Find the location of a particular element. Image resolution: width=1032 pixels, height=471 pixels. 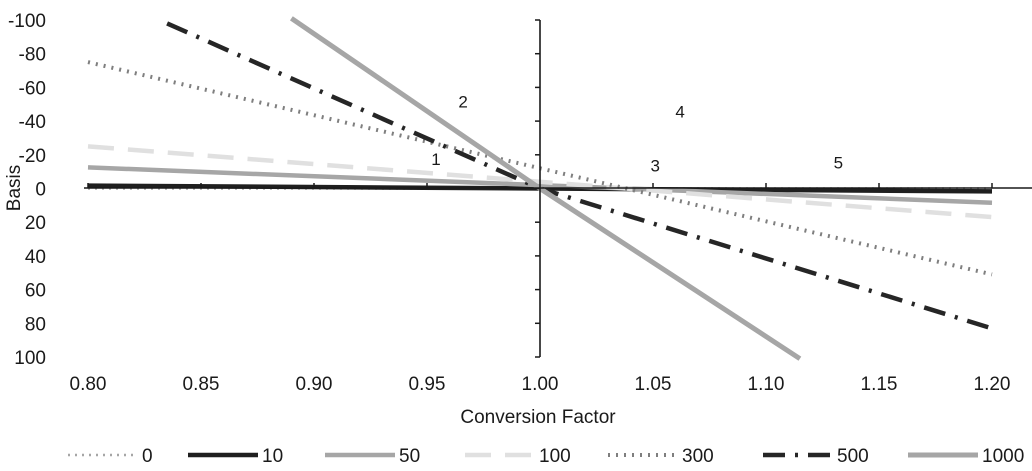

annotation-5: 5 is located at coordinates (838, 162).